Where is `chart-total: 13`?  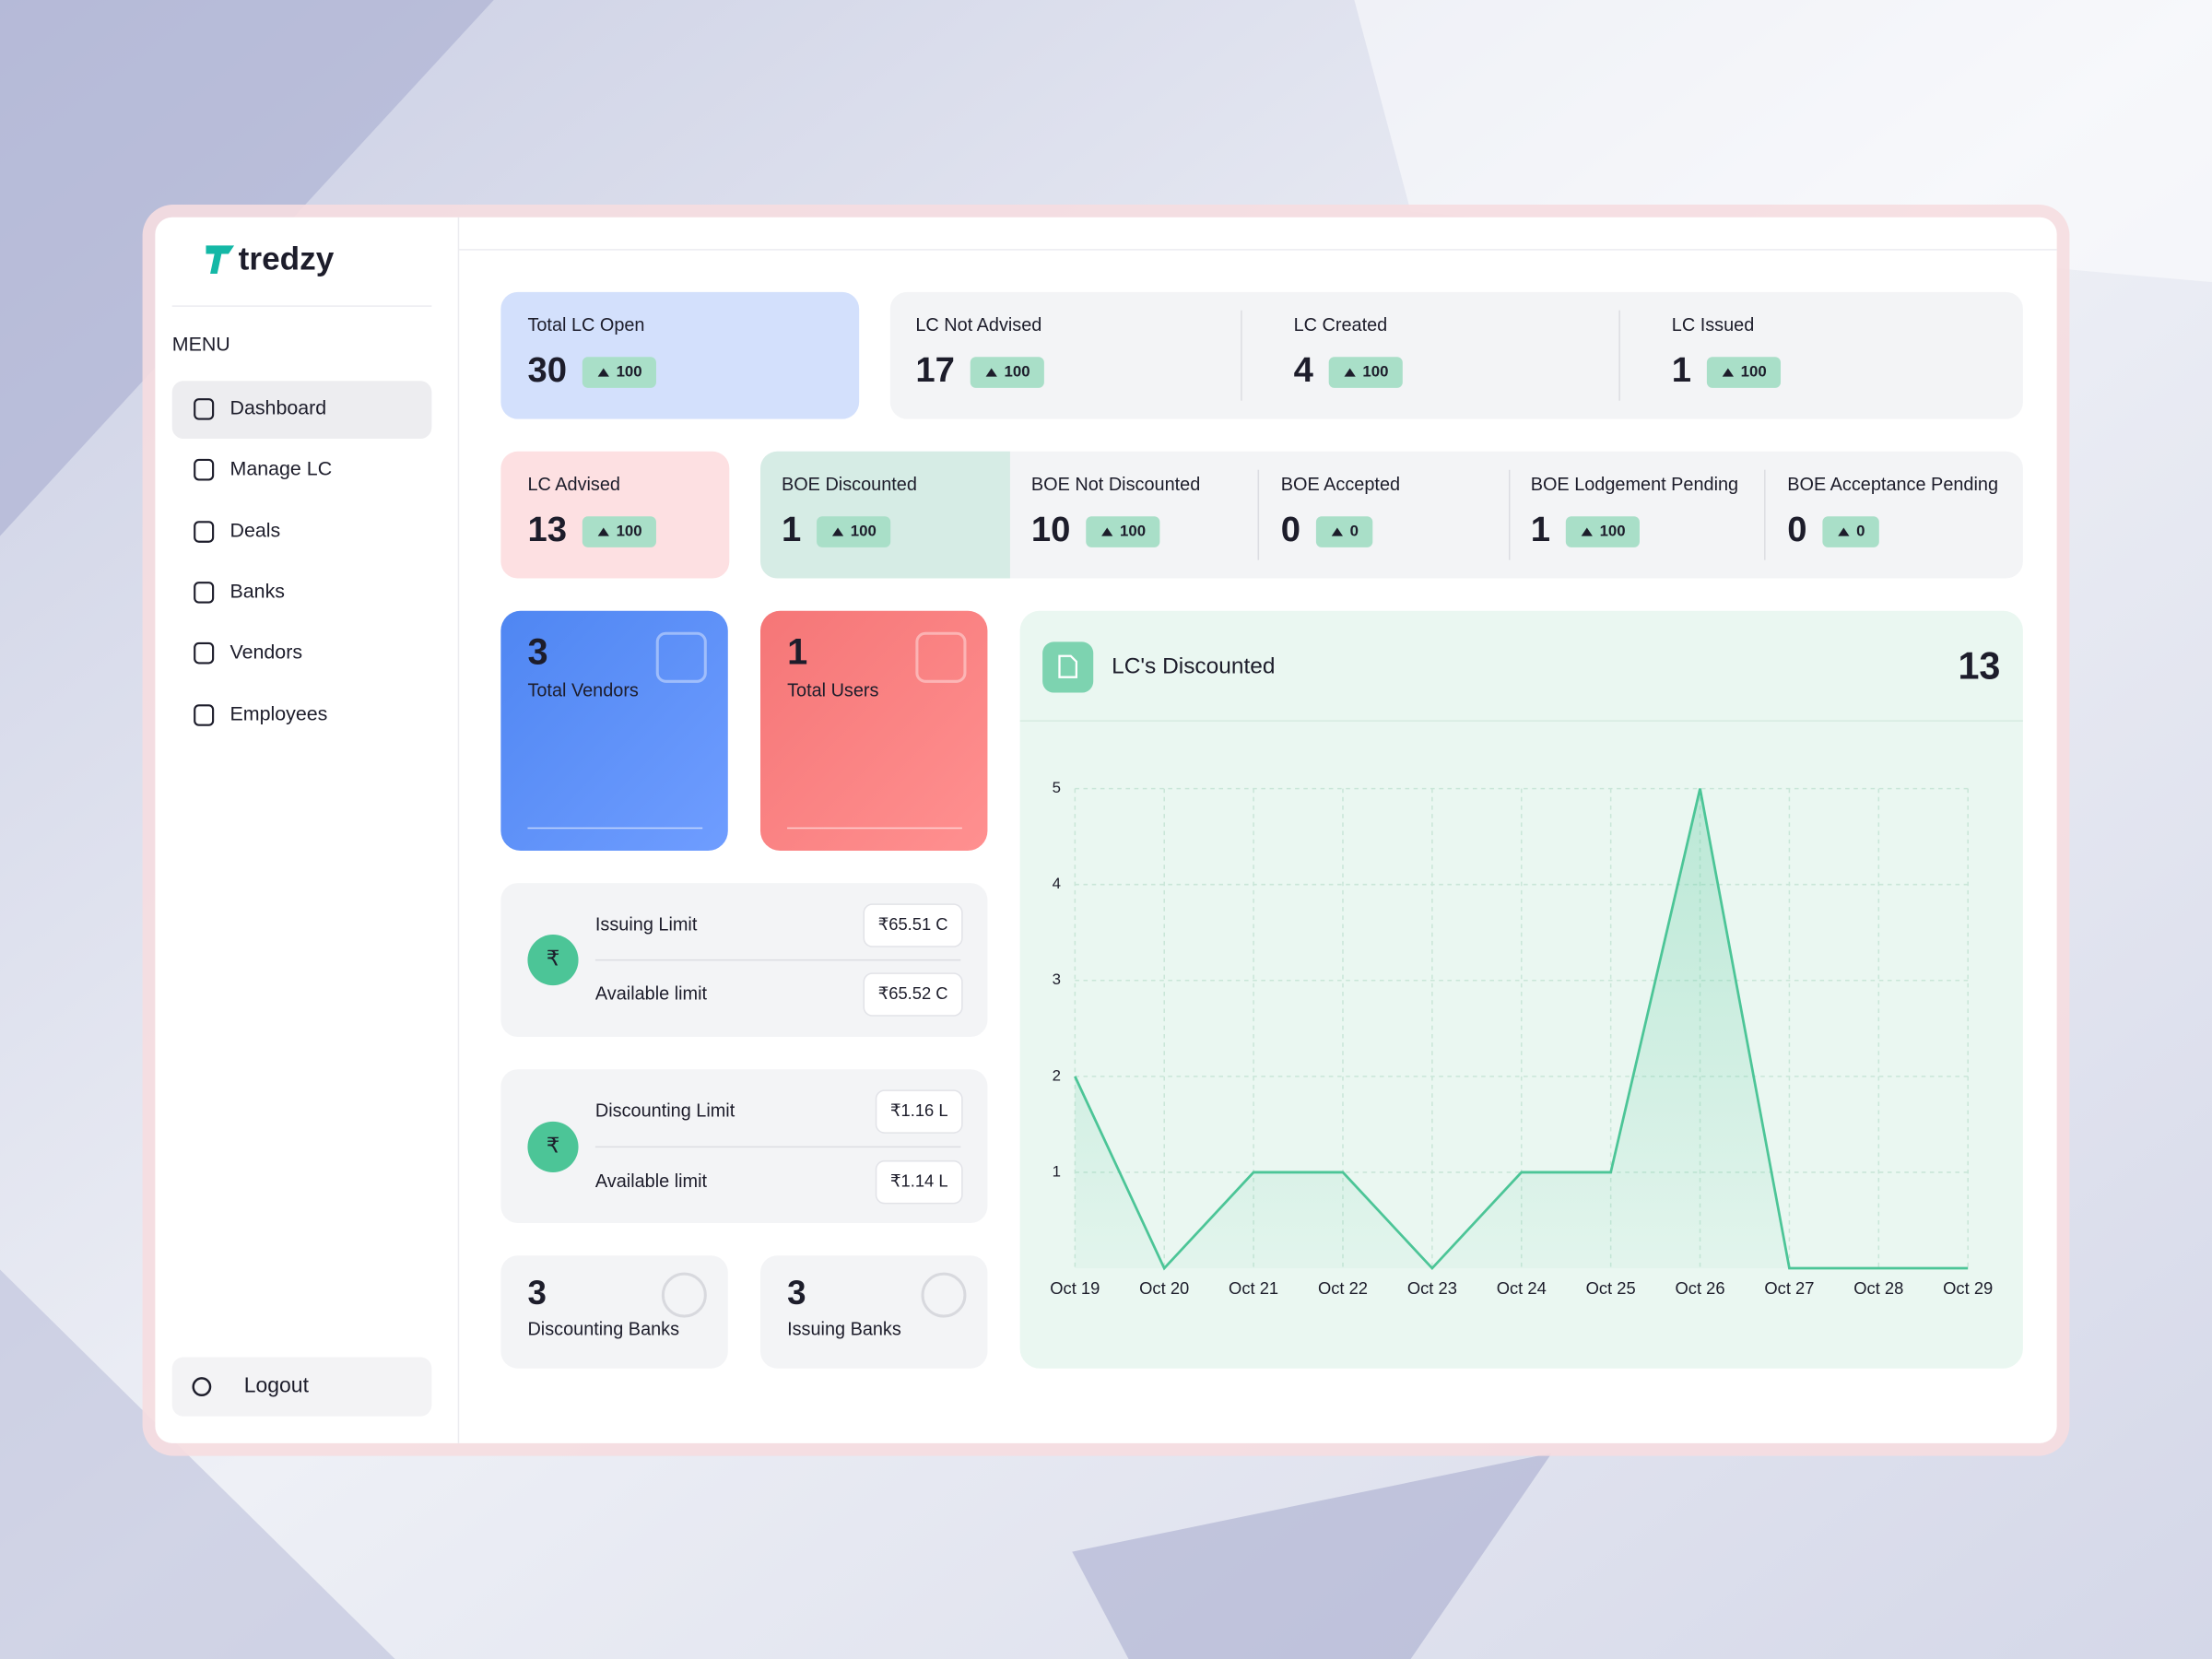
chart-total: 13 is located at coordinates (1979, 665).